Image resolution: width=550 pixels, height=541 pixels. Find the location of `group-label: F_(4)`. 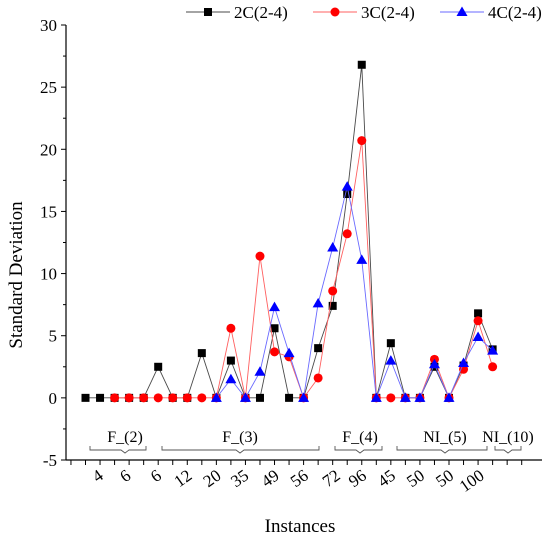

group-label: F_(4) is located at coordinates (360, 437).